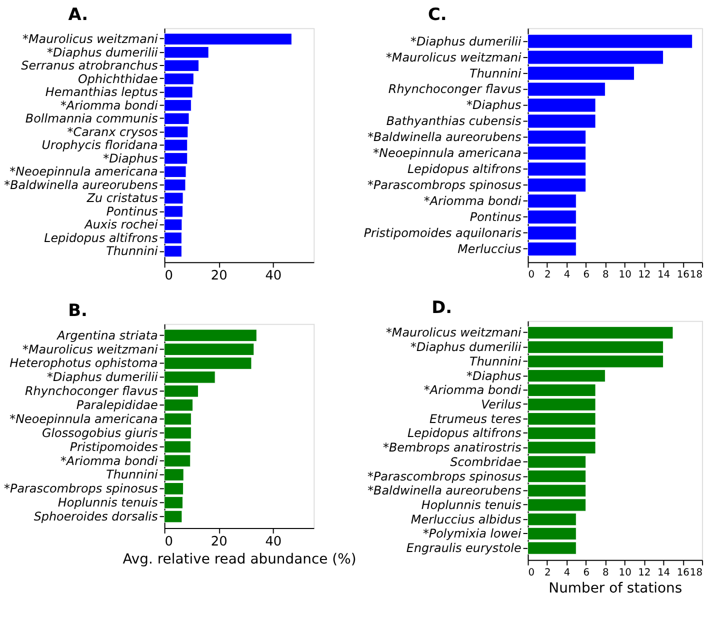  Describe the element at coordinates (118, 79) in the screenshot. I see `y-tick-label: Ophichthidae` at that location.